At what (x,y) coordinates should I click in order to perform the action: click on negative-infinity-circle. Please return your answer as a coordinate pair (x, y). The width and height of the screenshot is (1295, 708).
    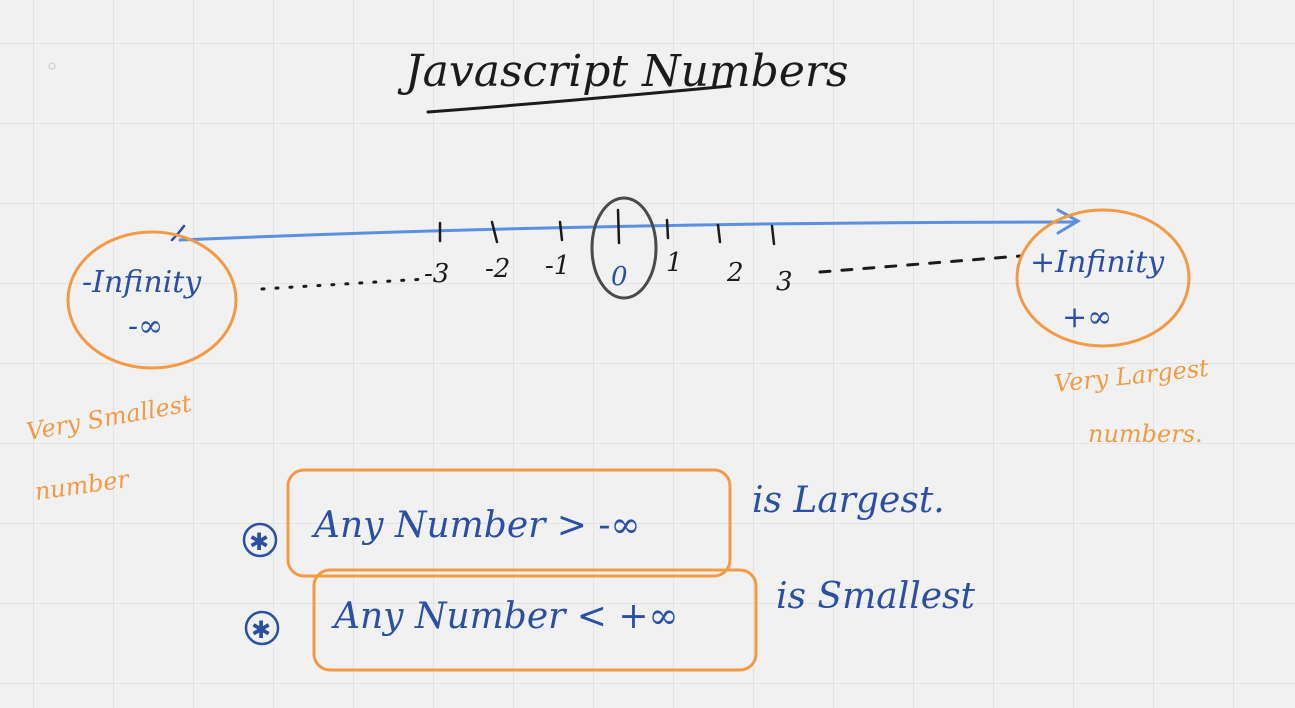
    Looking at the image, I should click on (152, 300).